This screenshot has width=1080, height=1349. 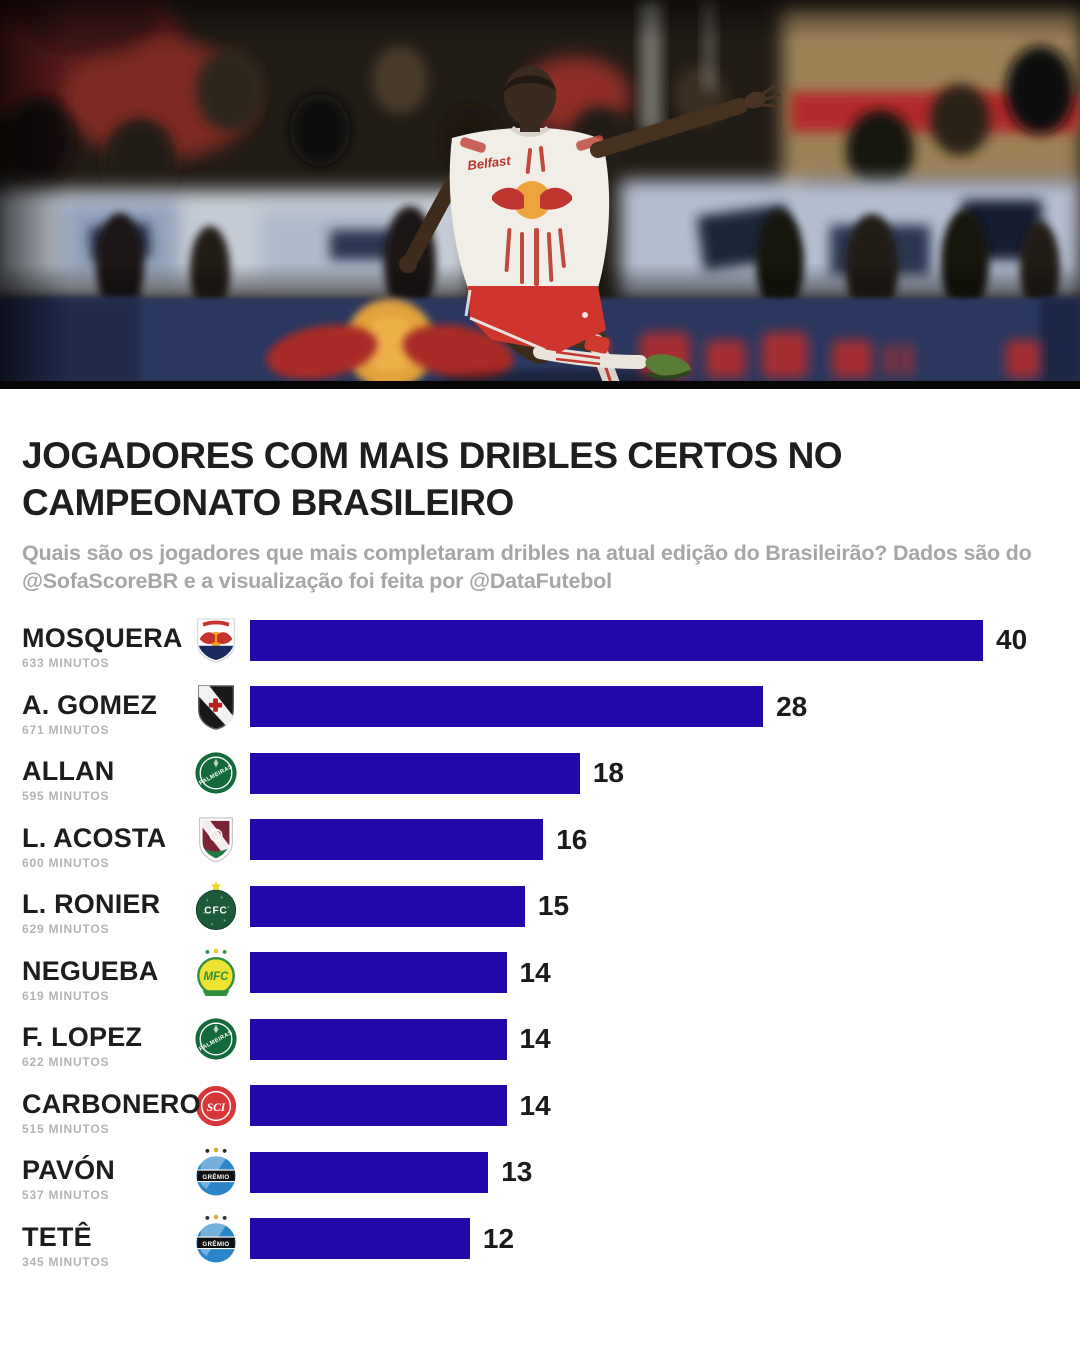 What do you see at coordinates (792, 706) in the screenshot?
I see `bar-value: 28` at bounding box center [792, 706].